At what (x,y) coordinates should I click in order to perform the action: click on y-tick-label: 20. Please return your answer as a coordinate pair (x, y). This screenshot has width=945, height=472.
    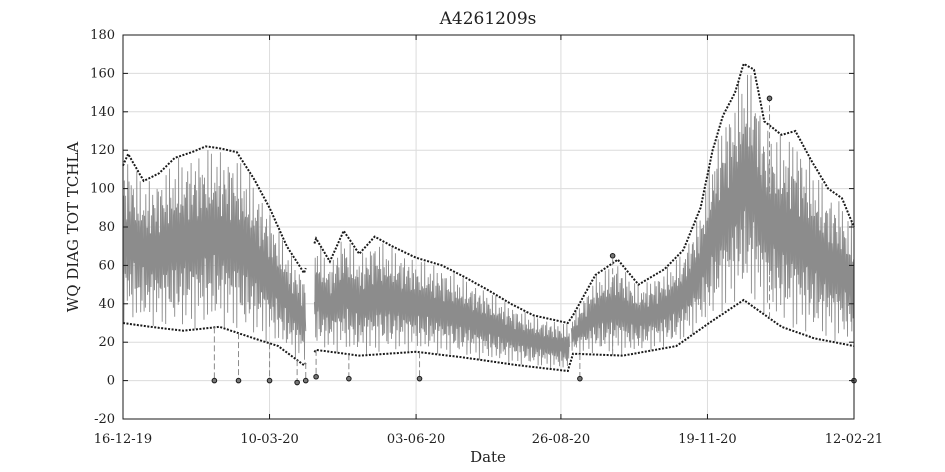
    Looking at the image, I should click on (106, 342).